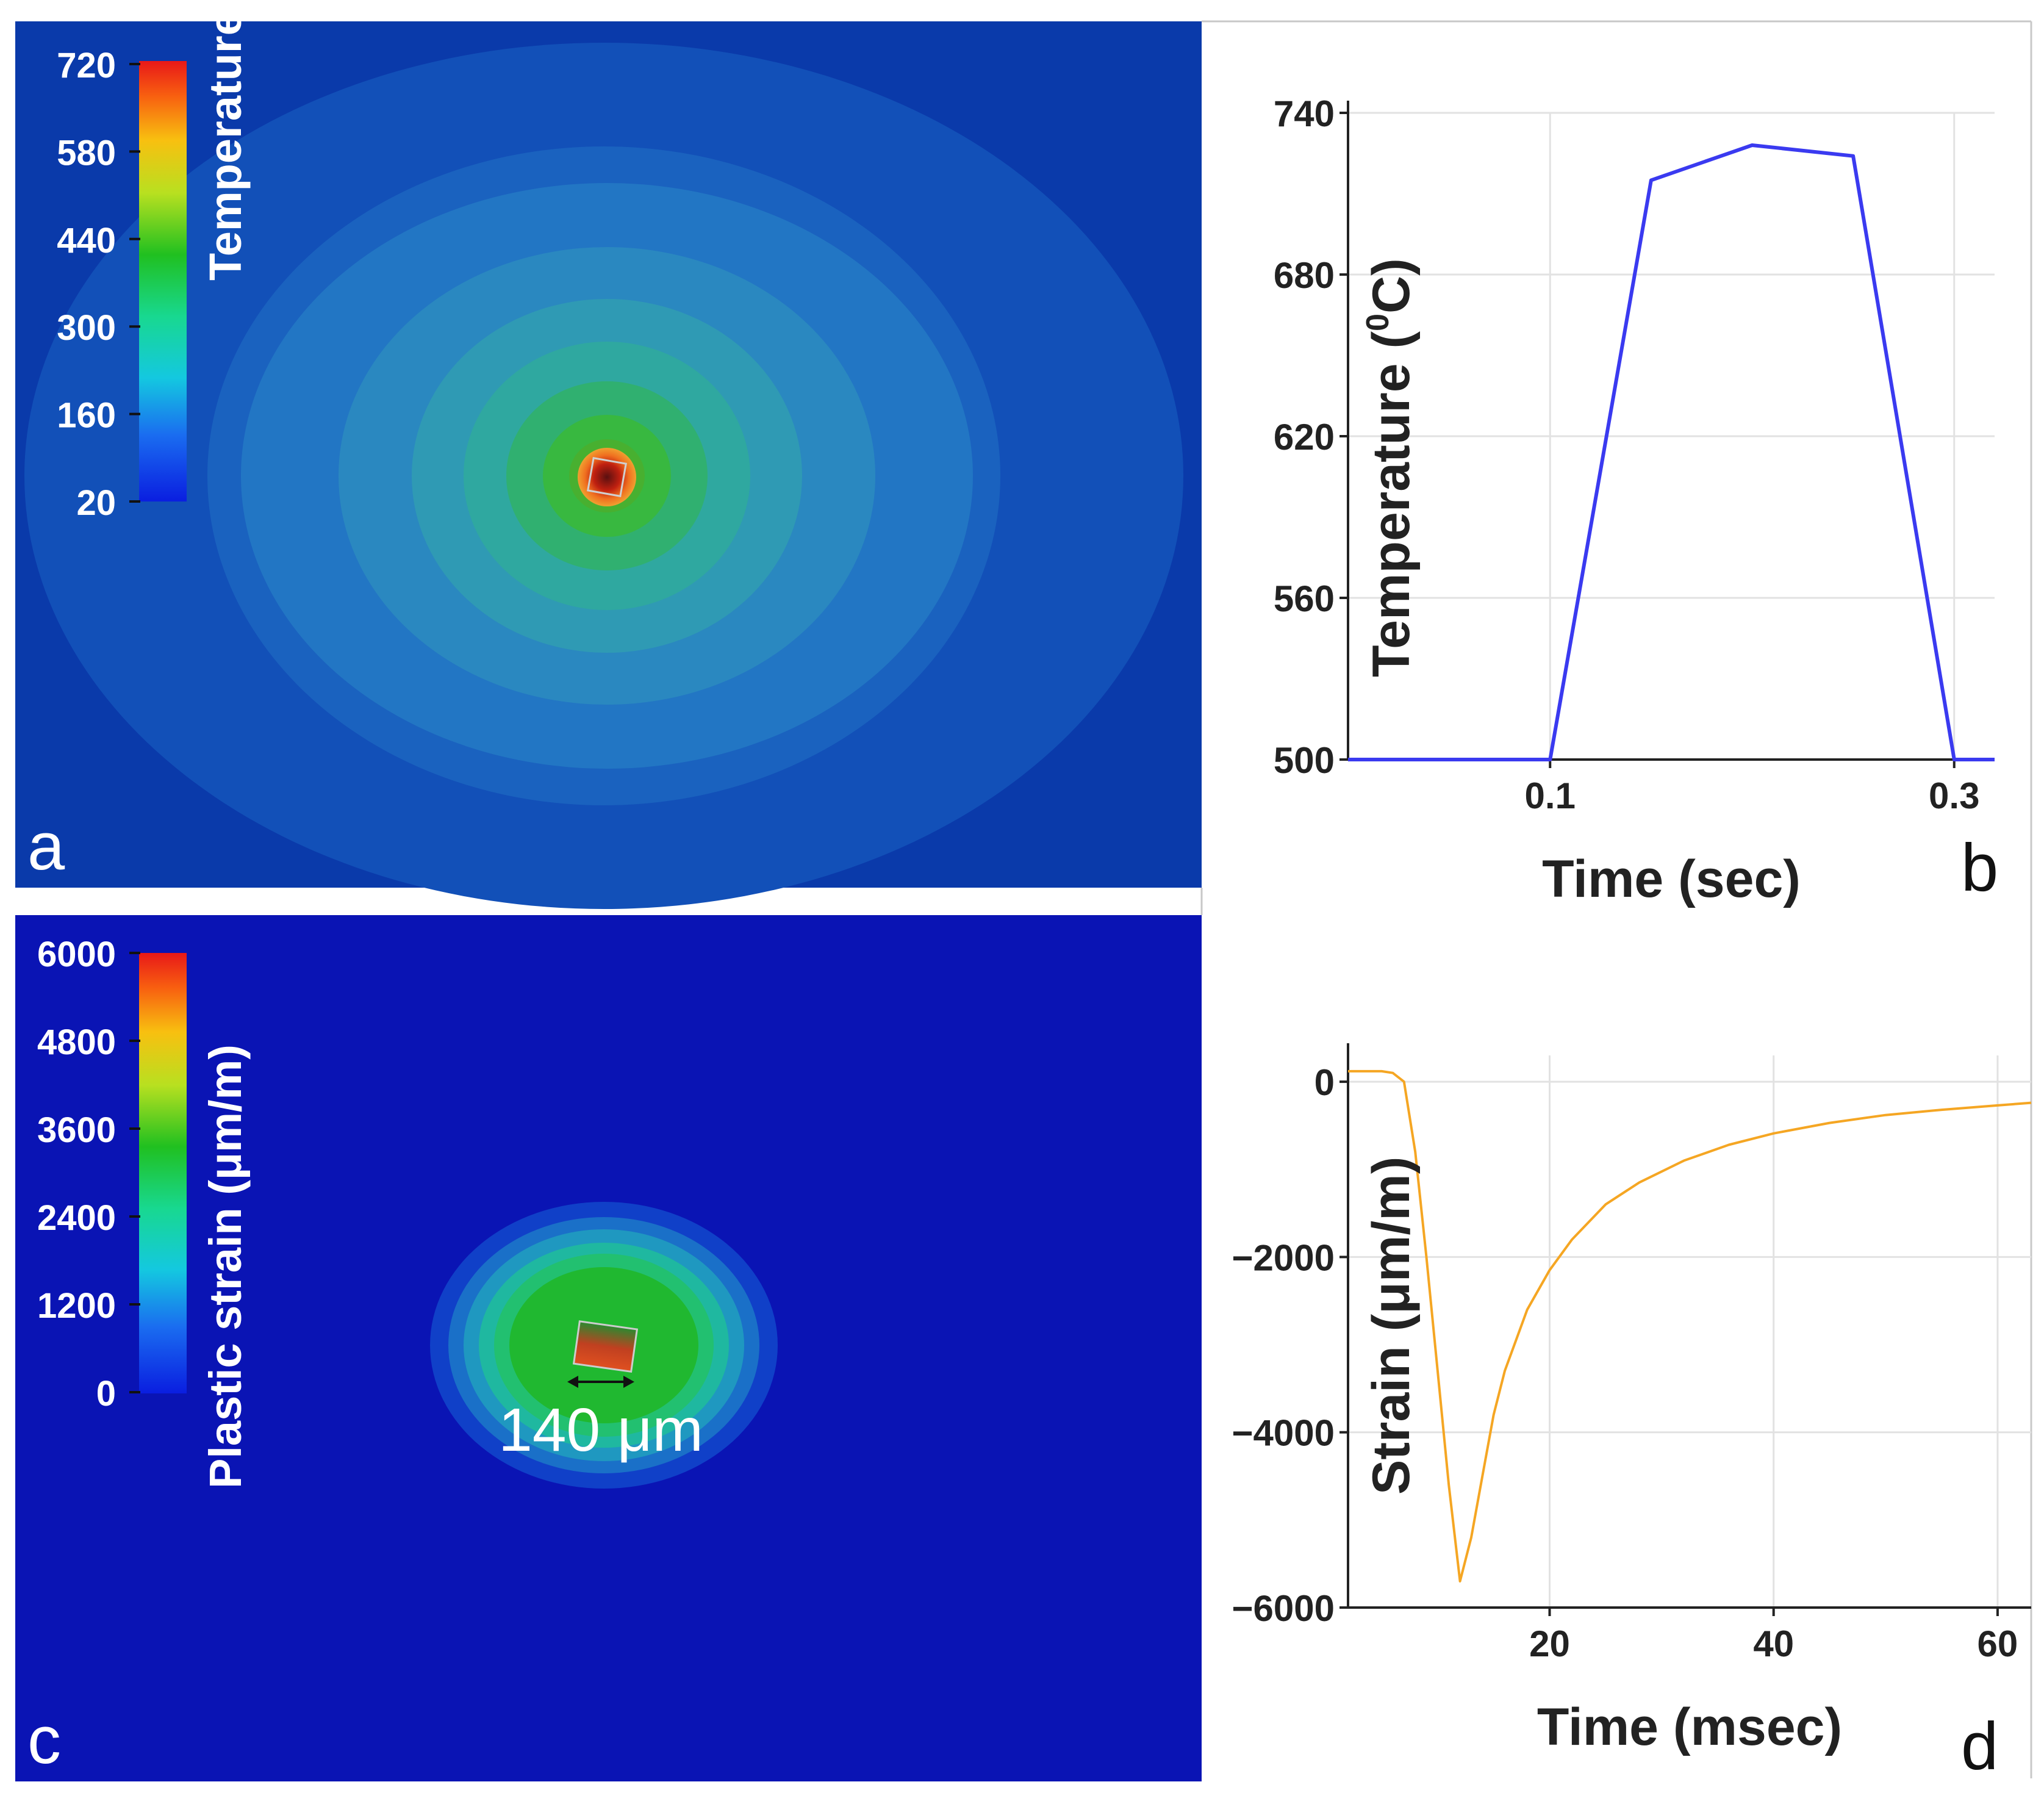 This screenshot has width=2044, height=1804. Describe the element at coordinates (1549, 1643) in the screenshot. I see `x-tick-label: 20` at that location.